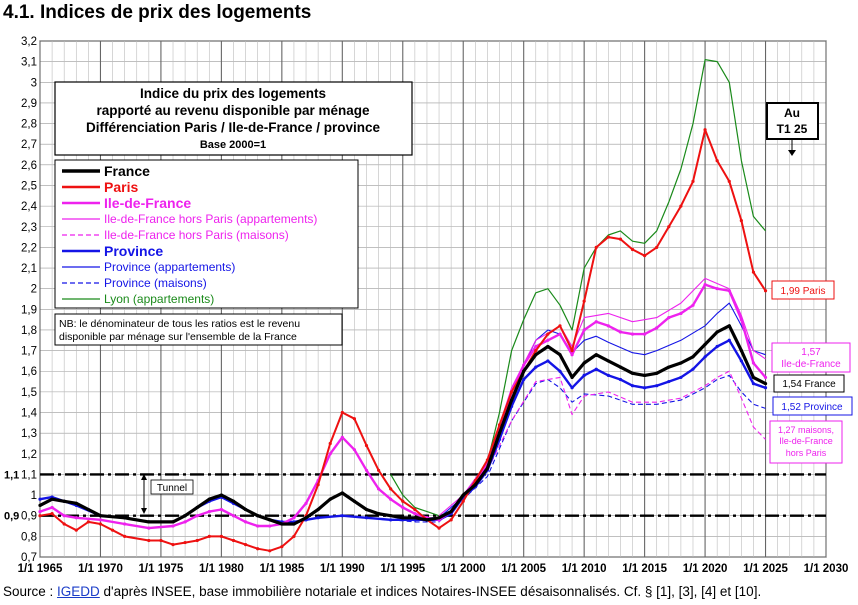  Describe the element at coordinates (29, 166) in the screenshot. I see `y-tick-label: 2,6` at that location.